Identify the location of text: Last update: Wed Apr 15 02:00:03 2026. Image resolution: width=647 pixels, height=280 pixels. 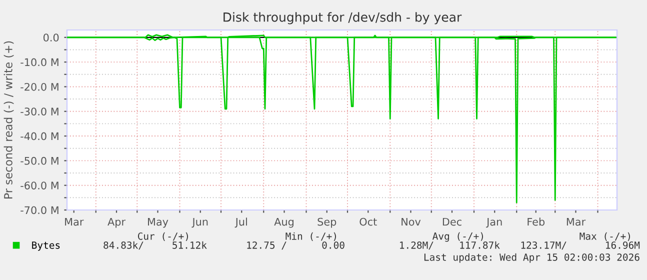
(532, 258).